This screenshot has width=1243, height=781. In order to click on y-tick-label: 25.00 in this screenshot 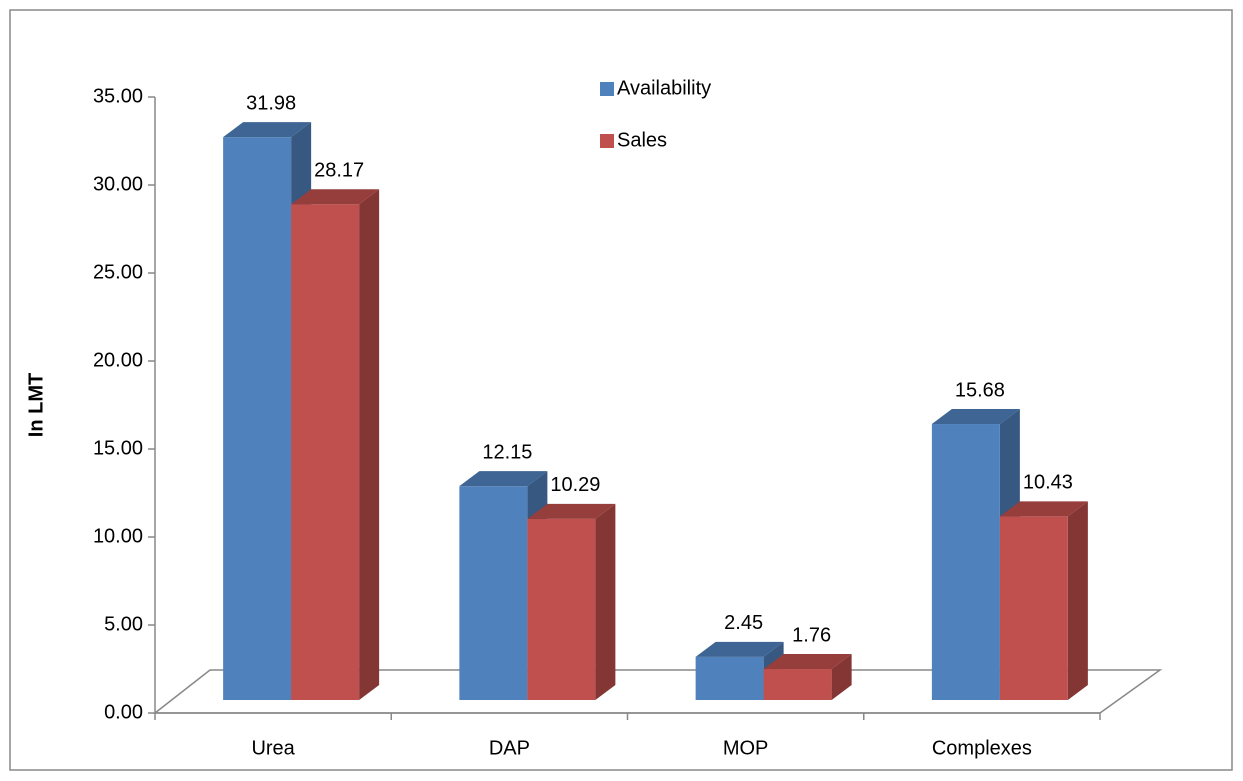, I will do `click(118, 272)`.